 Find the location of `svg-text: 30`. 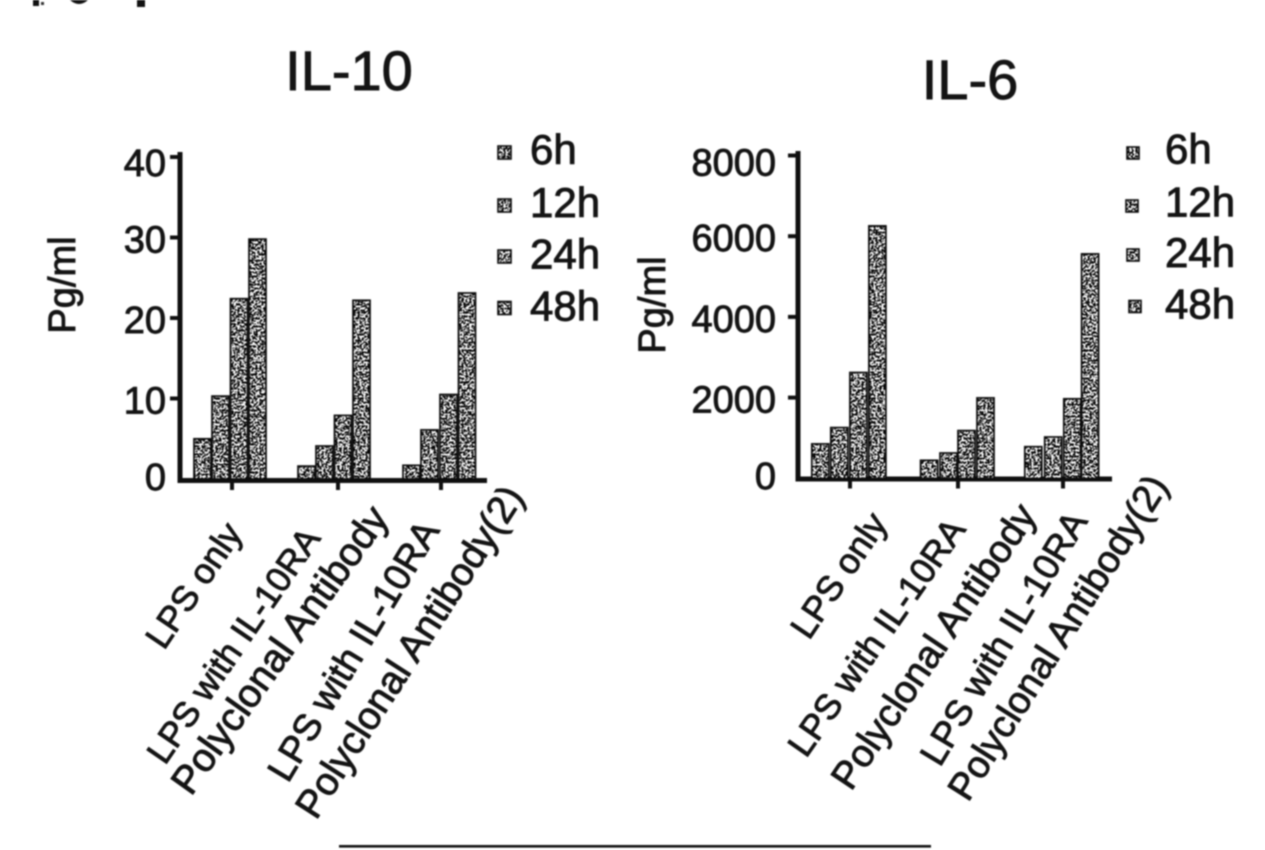

svg-text: 30 is located at coordinates (145, 241).